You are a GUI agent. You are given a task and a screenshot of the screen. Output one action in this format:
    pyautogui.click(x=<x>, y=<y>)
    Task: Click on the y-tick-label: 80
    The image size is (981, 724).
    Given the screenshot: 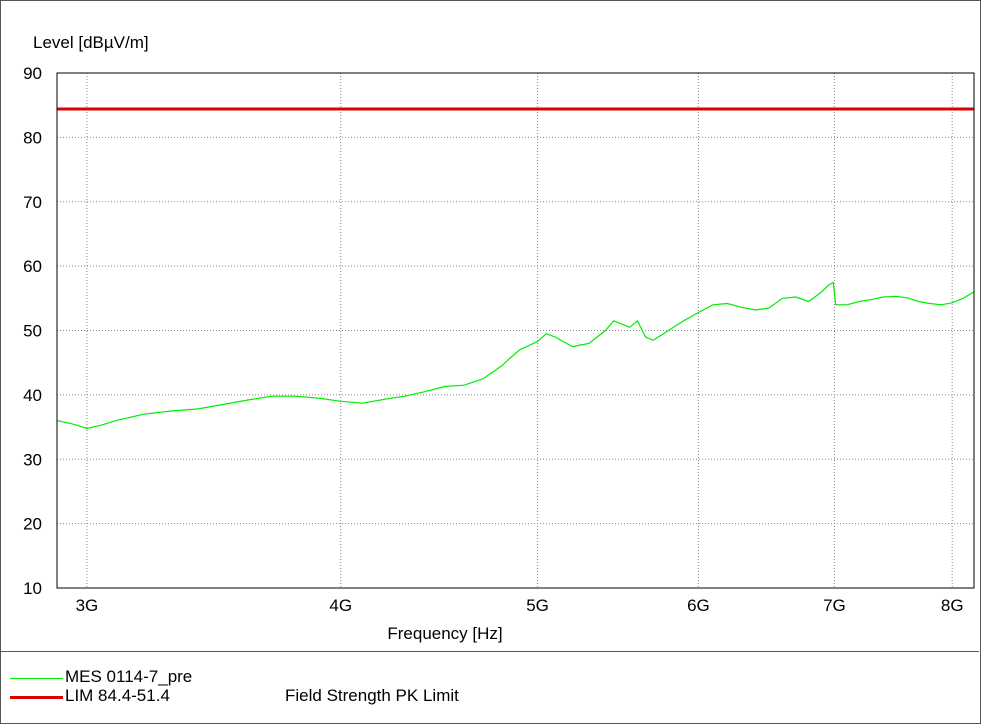 What is the action you would take?
    pyautogui.click(x=32, y=137)
    